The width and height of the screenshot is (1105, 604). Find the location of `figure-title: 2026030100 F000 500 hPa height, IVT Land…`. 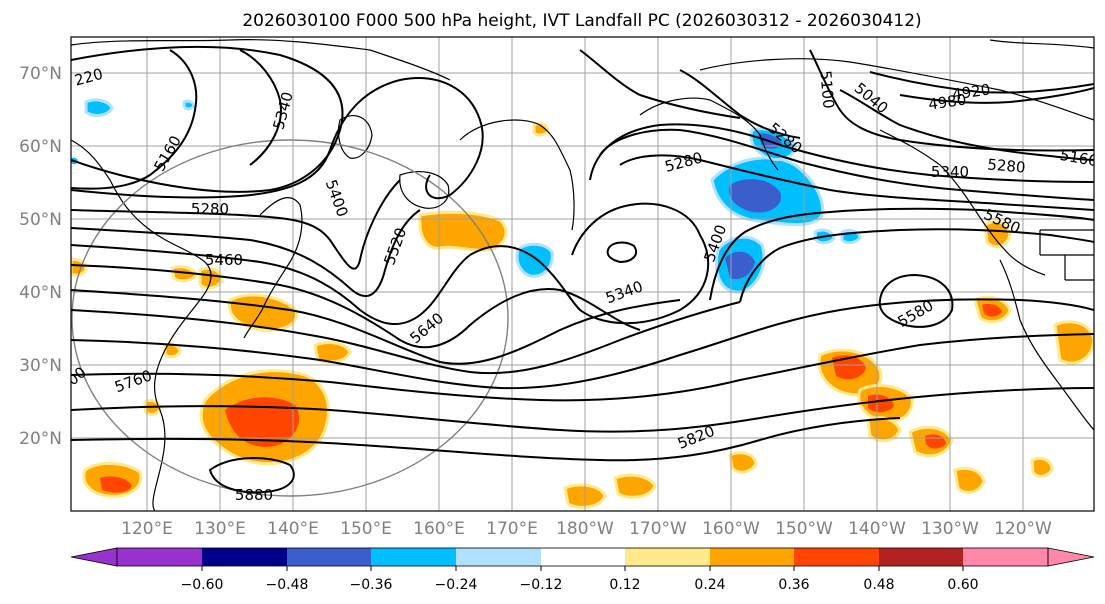

figure-title: 2026030100 F000 500 hPa height, IVT Land… is located at coordinates (581, 21).